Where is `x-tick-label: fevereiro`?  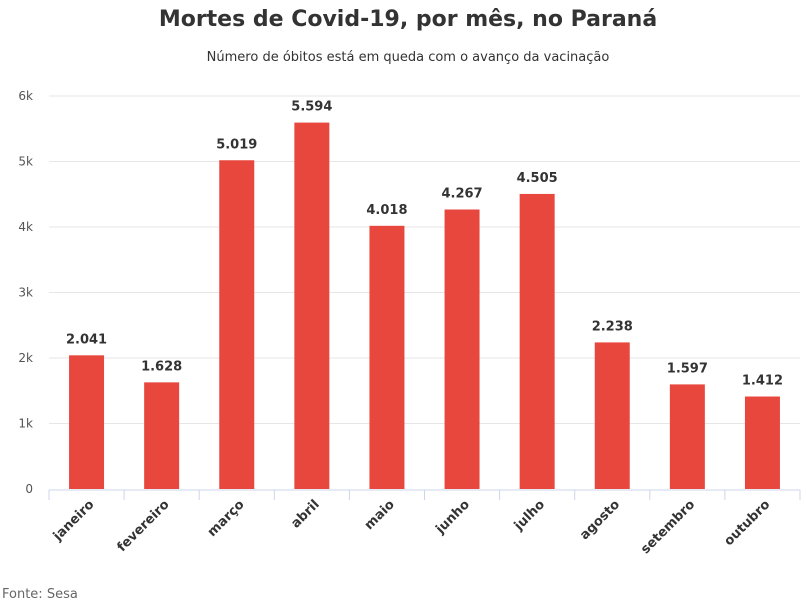
x-tick-label: fevereiro is located at coordinates (144, 526).